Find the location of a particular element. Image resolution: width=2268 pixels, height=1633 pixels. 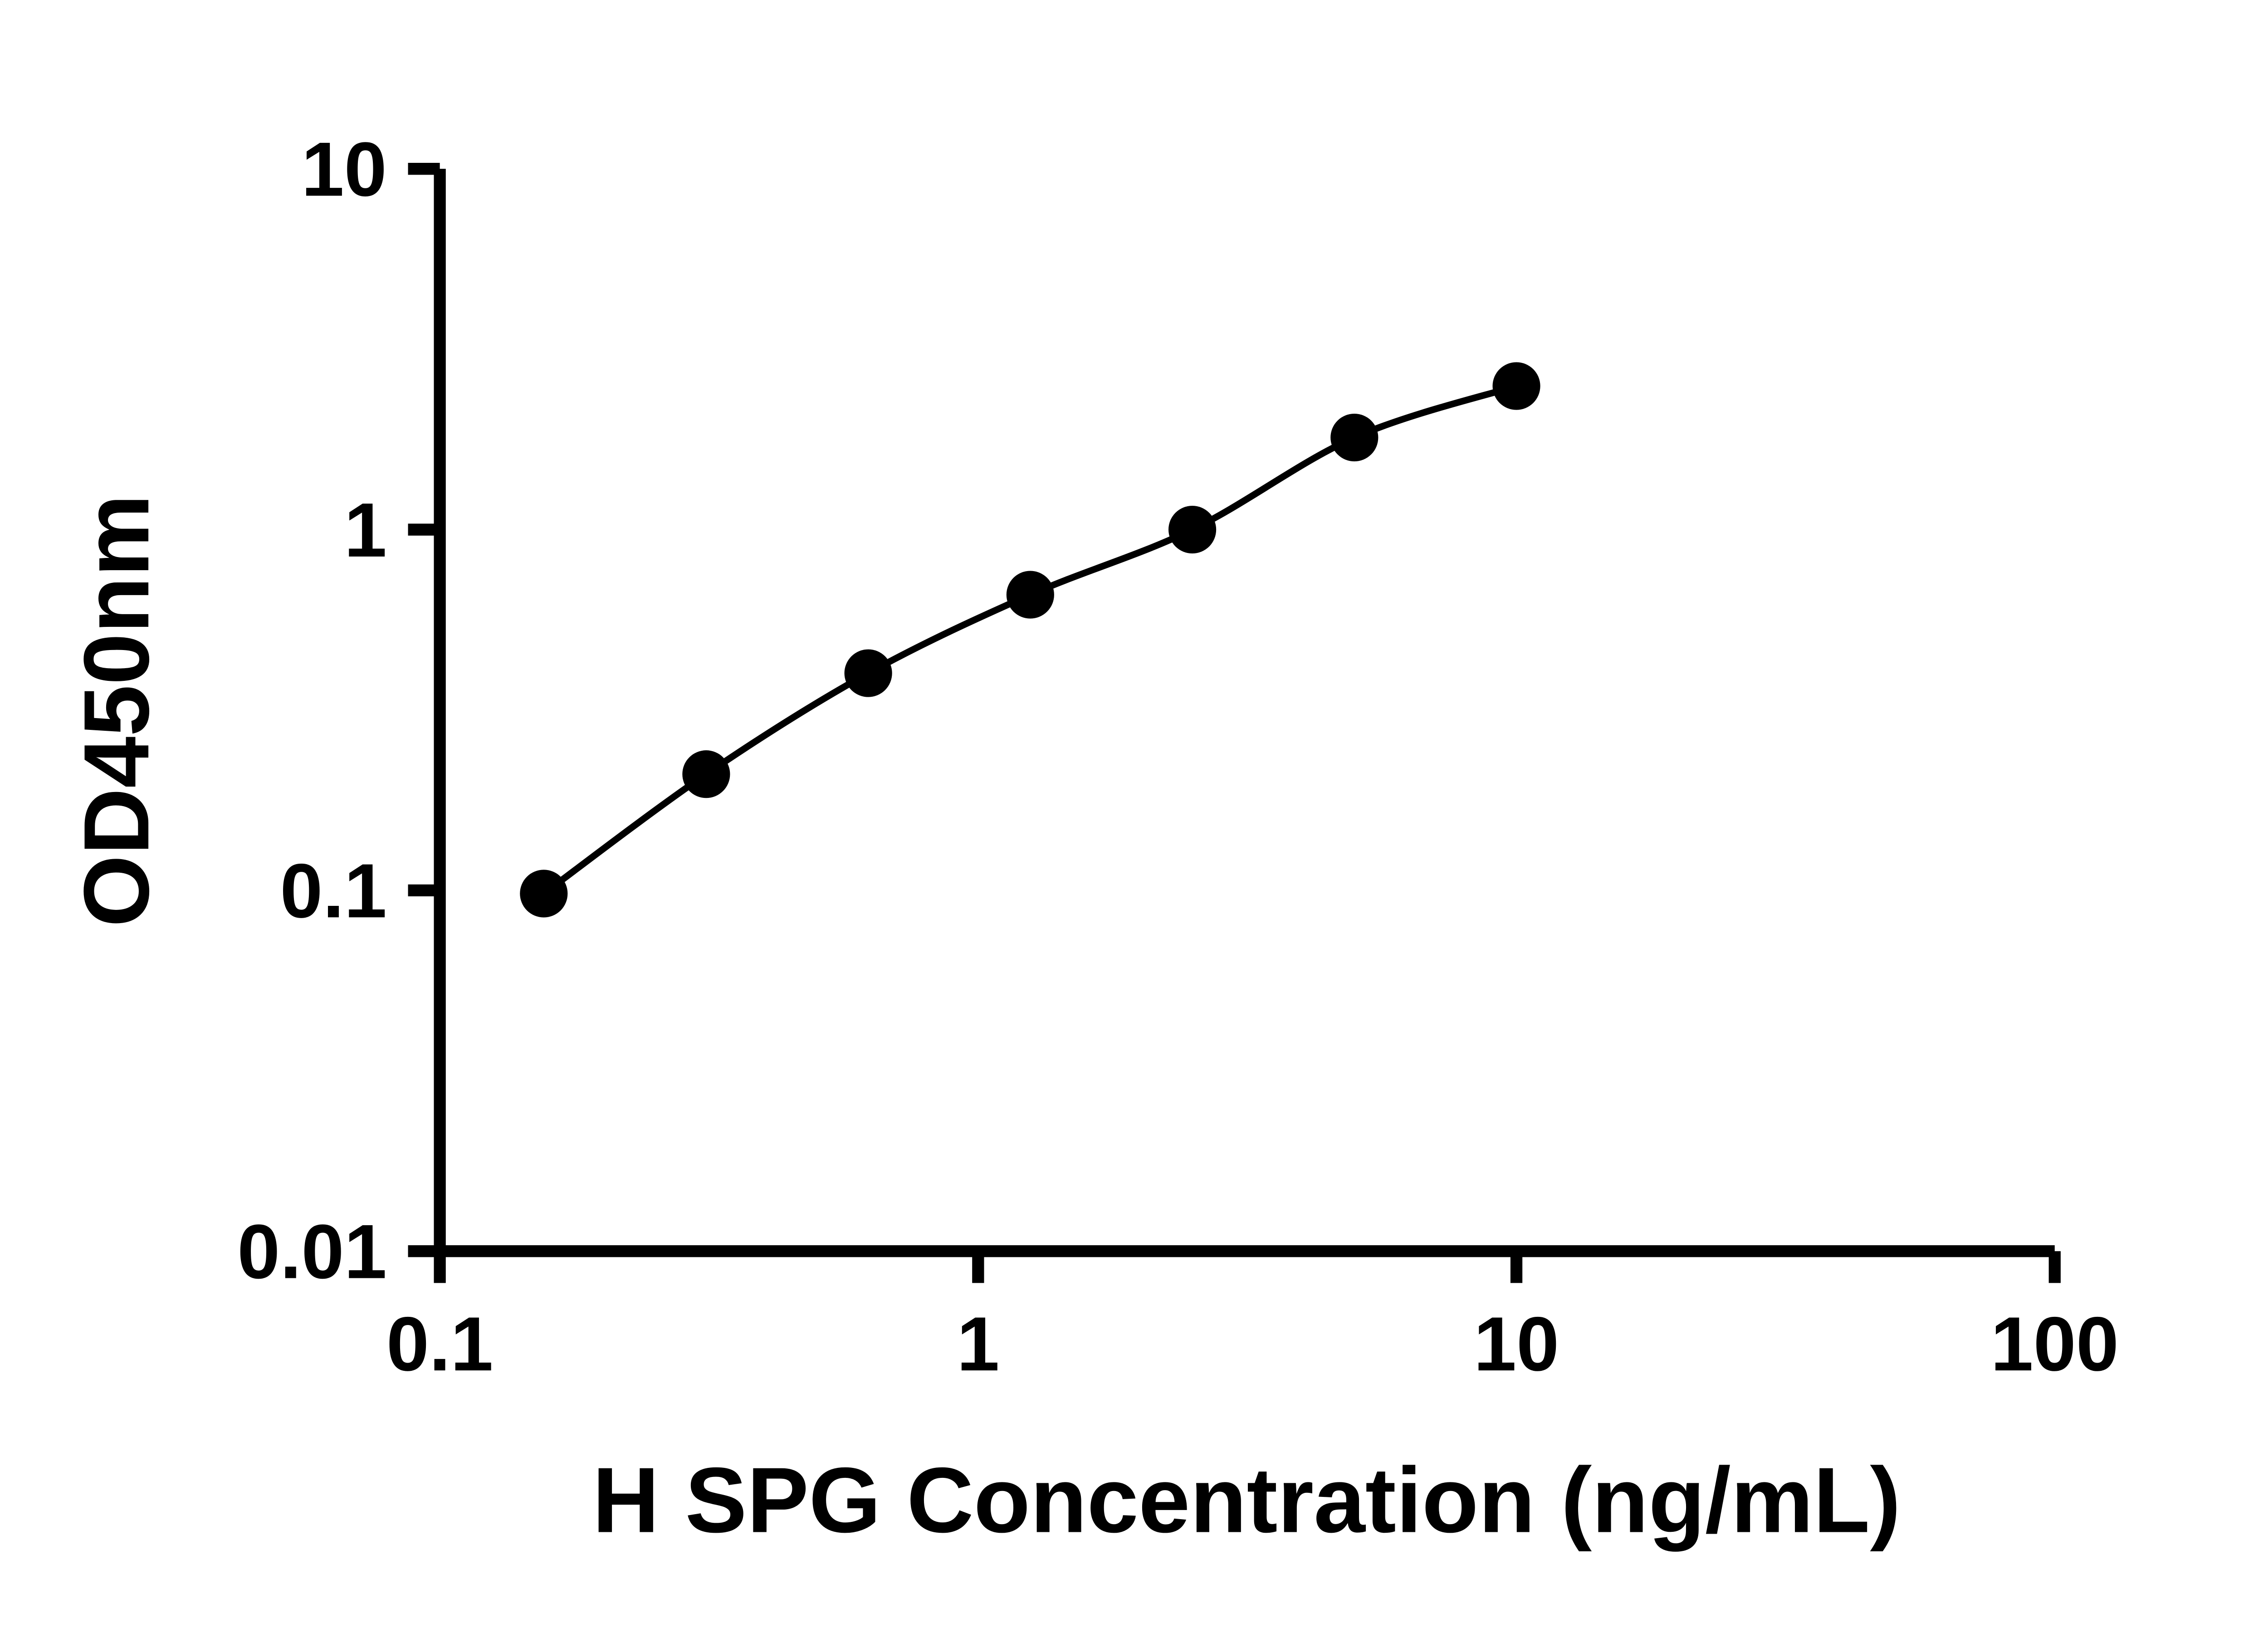

y-tick-label: 1 is located at coordinates (366, 529).